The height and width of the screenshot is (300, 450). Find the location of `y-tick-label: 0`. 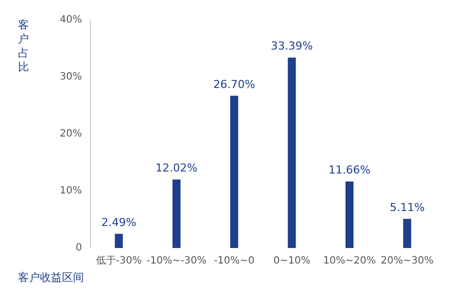

y-tick-label: 0 is located at coordinates (79, 248).